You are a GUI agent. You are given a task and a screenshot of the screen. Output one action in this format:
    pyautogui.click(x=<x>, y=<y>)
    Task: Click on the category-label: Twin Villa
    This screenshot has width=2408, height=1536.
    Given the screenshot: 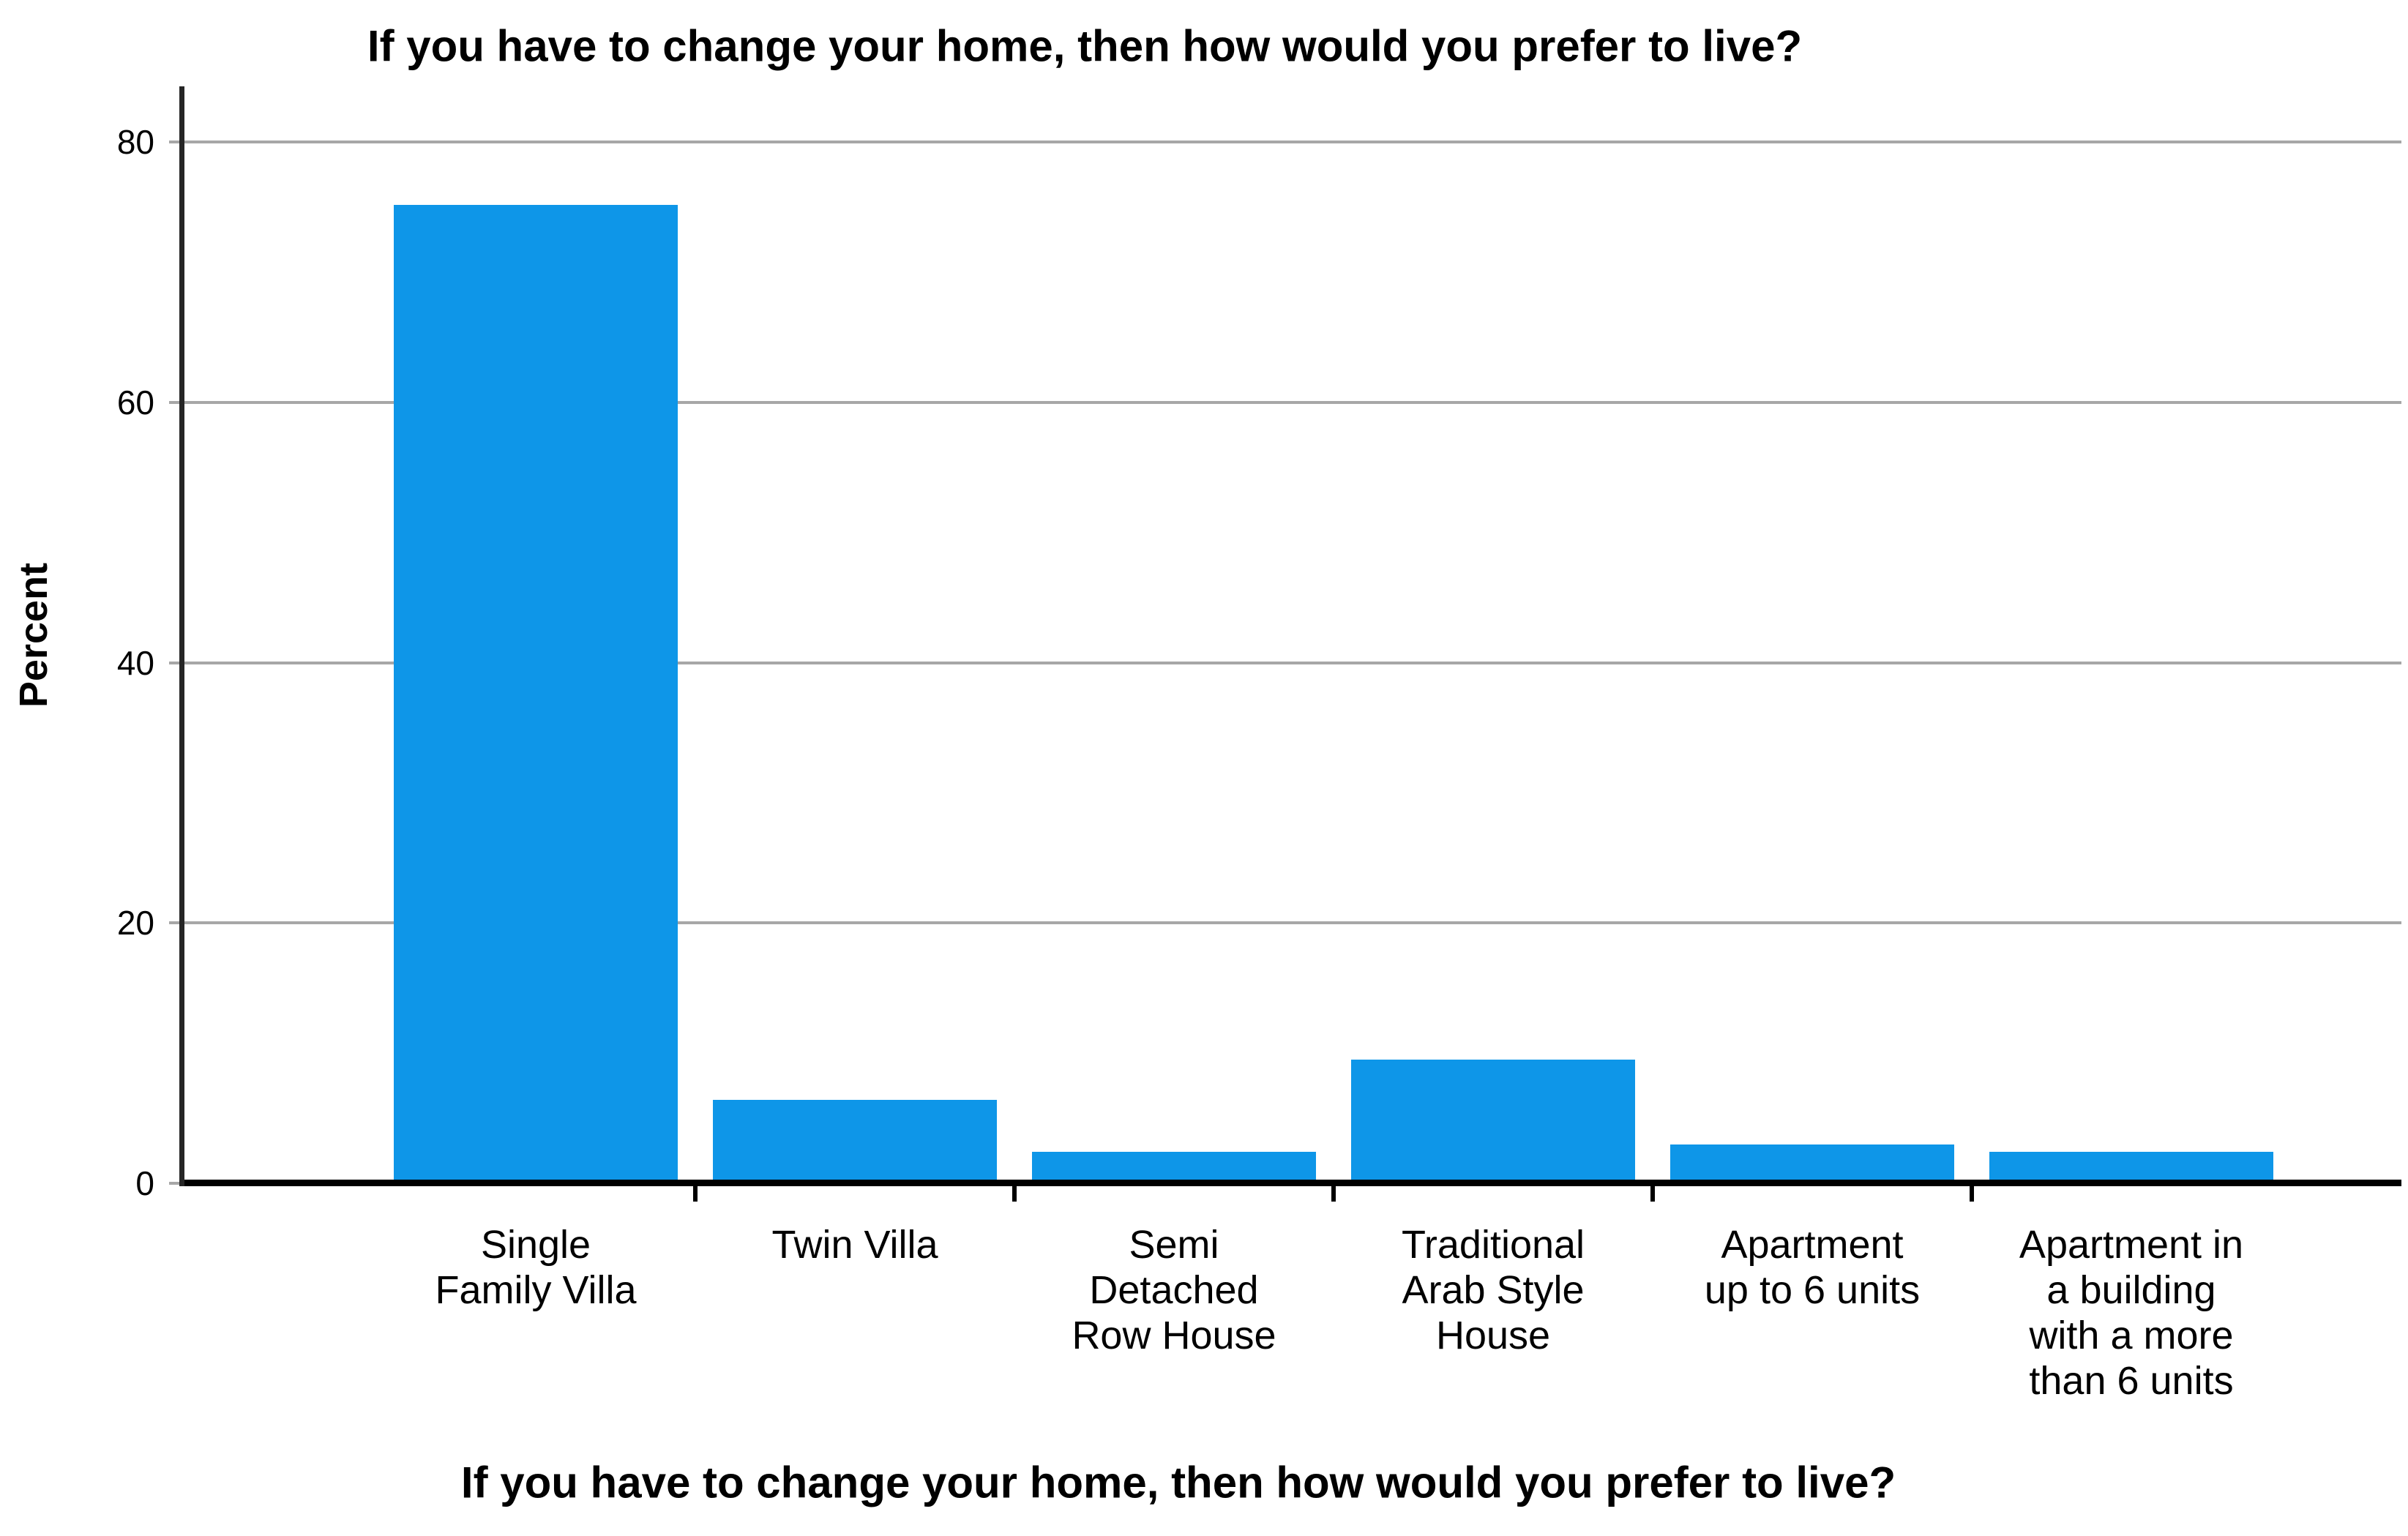 What is the action you would take?
    pyautogui.click(x=855, y=1244)
    